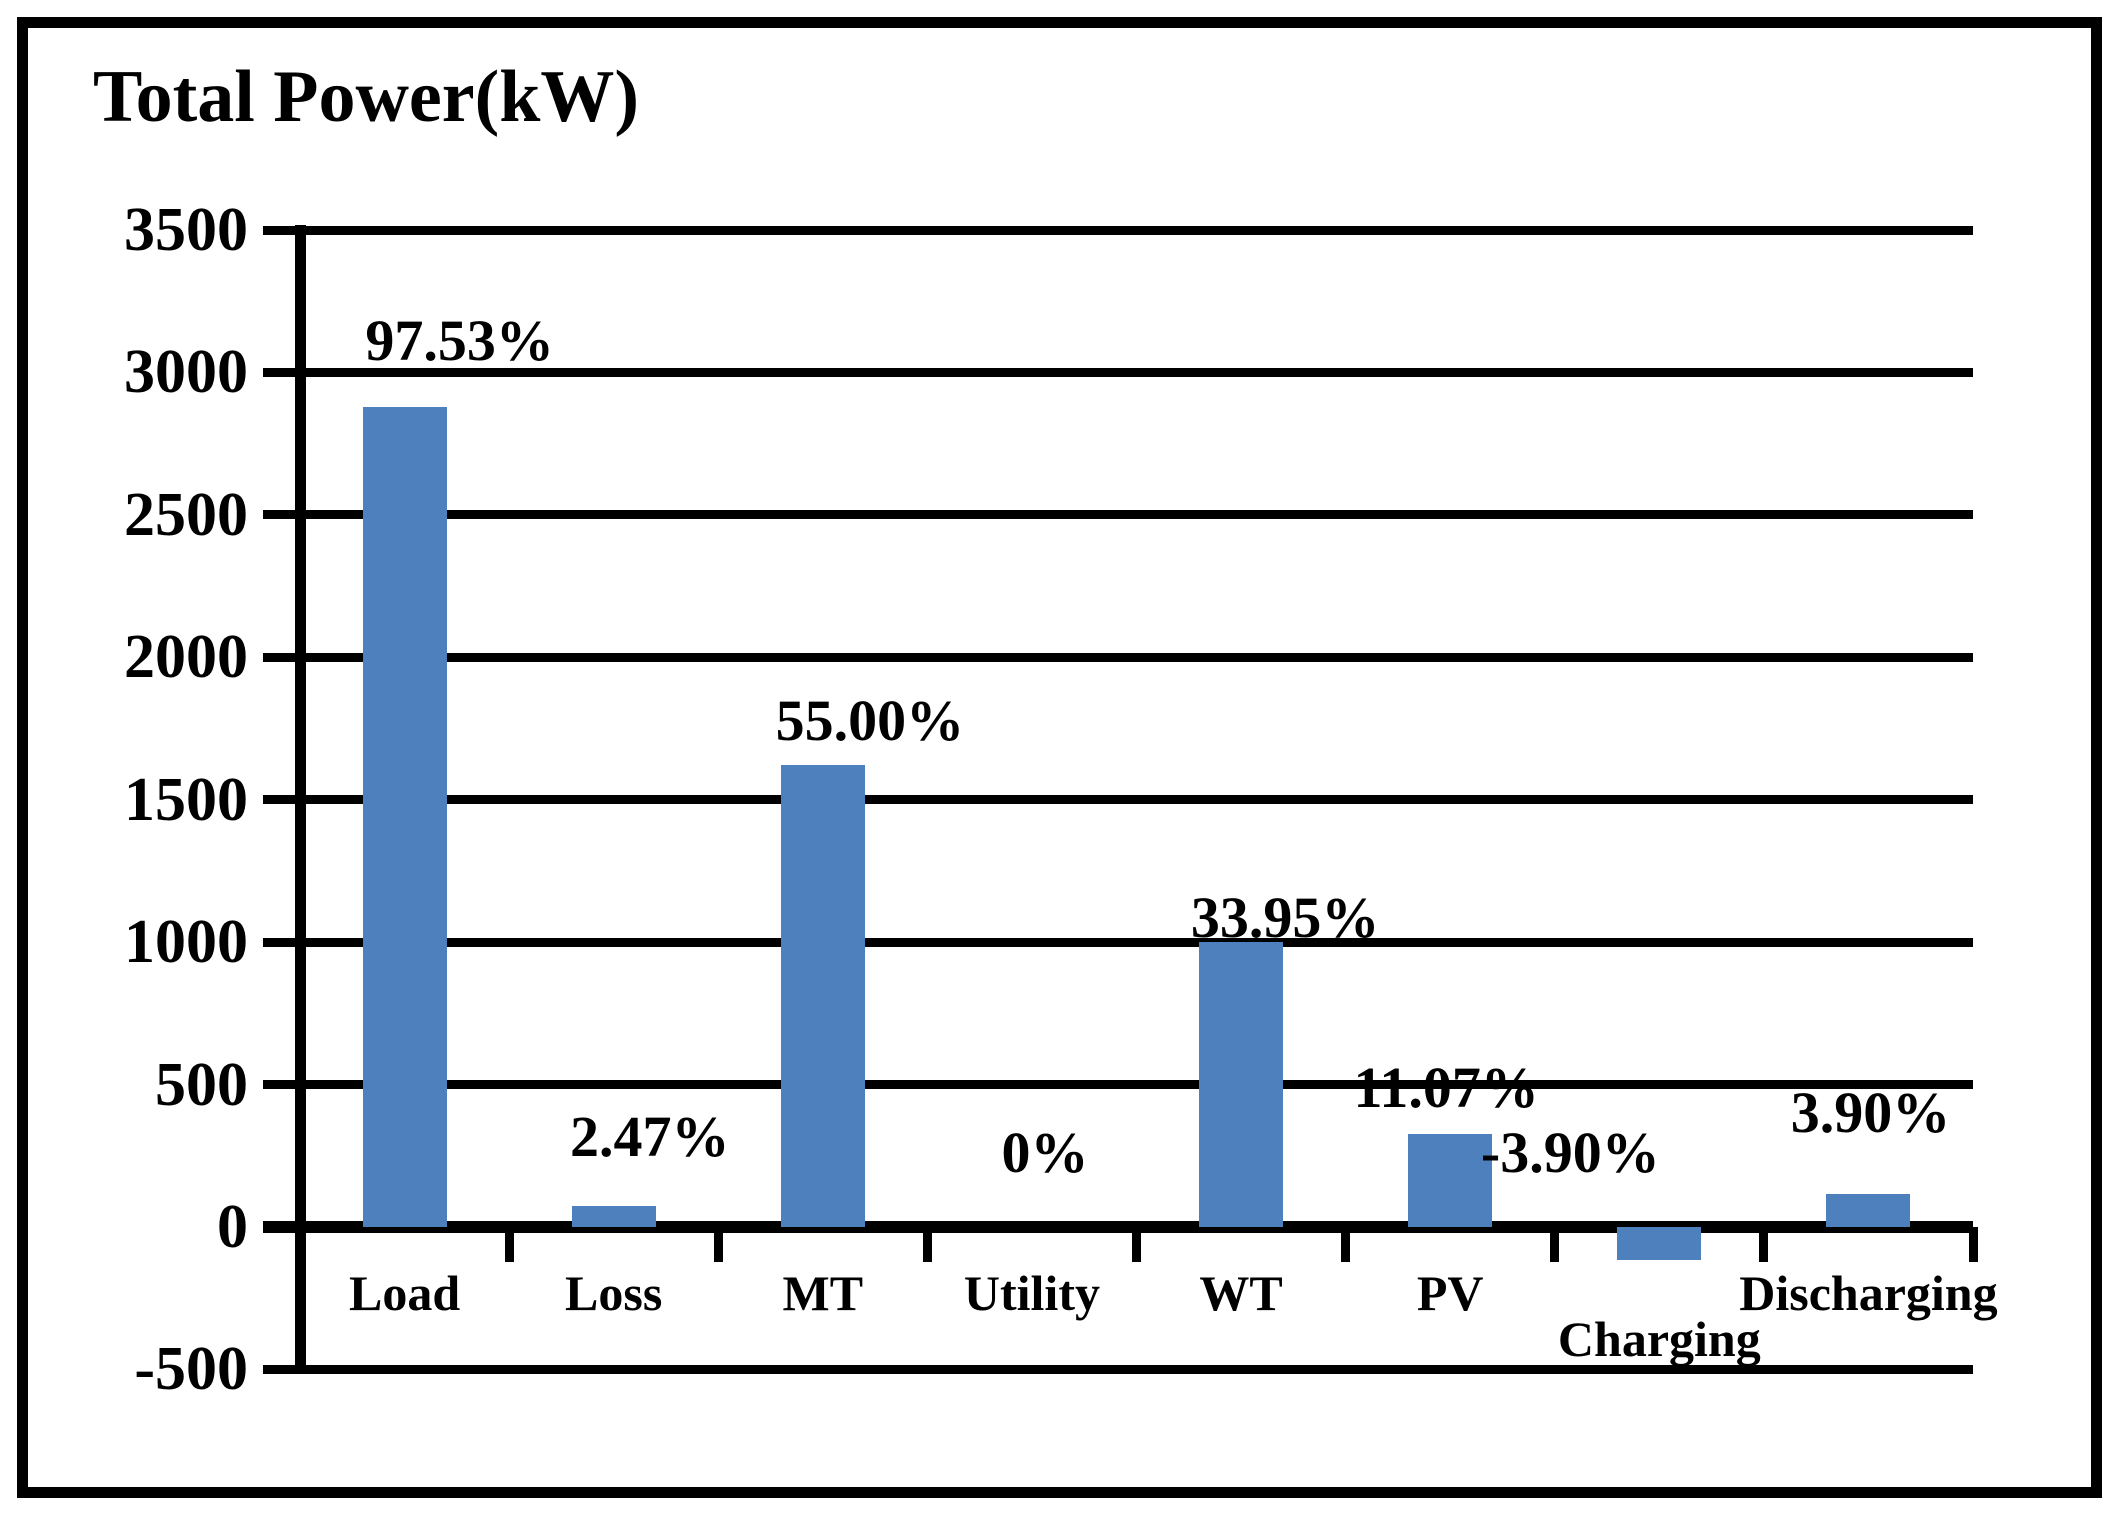 This screenshot has width=2119, height=1519. I want to click on y-tick-label: 1000, so click(186, 942).